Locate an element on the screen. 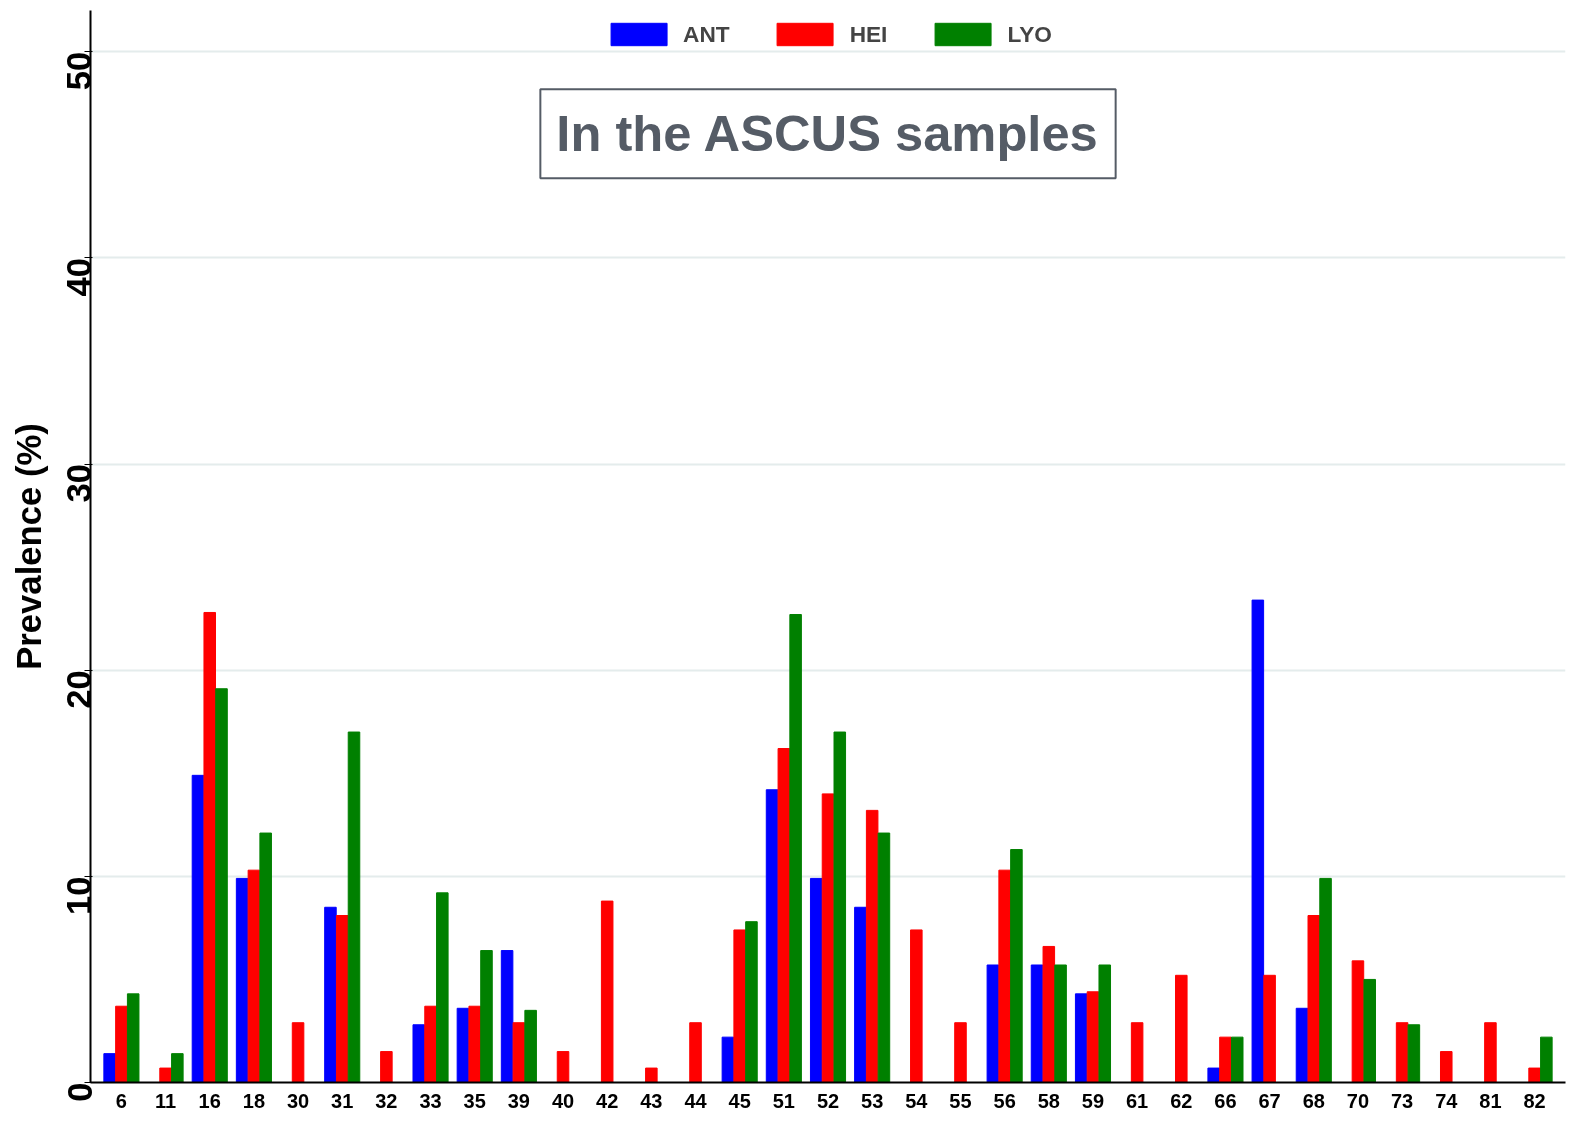  x-tick-label: 56 is located at coordinates (1004, 1100).